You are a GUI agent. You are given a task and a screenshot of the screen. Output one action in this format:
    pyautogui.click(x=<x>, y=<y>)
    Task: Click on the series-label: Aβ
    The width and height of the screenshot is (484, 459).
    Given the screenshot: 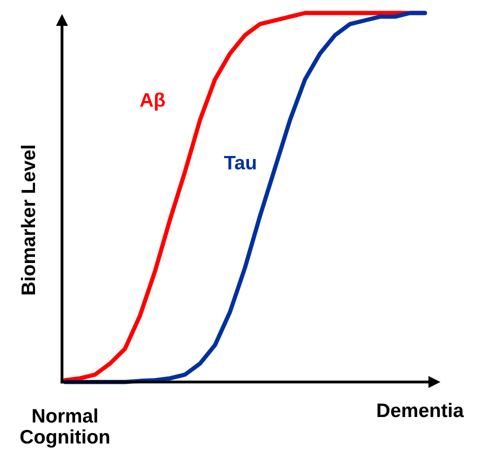 What is the action you would take?
    pyautogui.click(x=152, y=101)
    